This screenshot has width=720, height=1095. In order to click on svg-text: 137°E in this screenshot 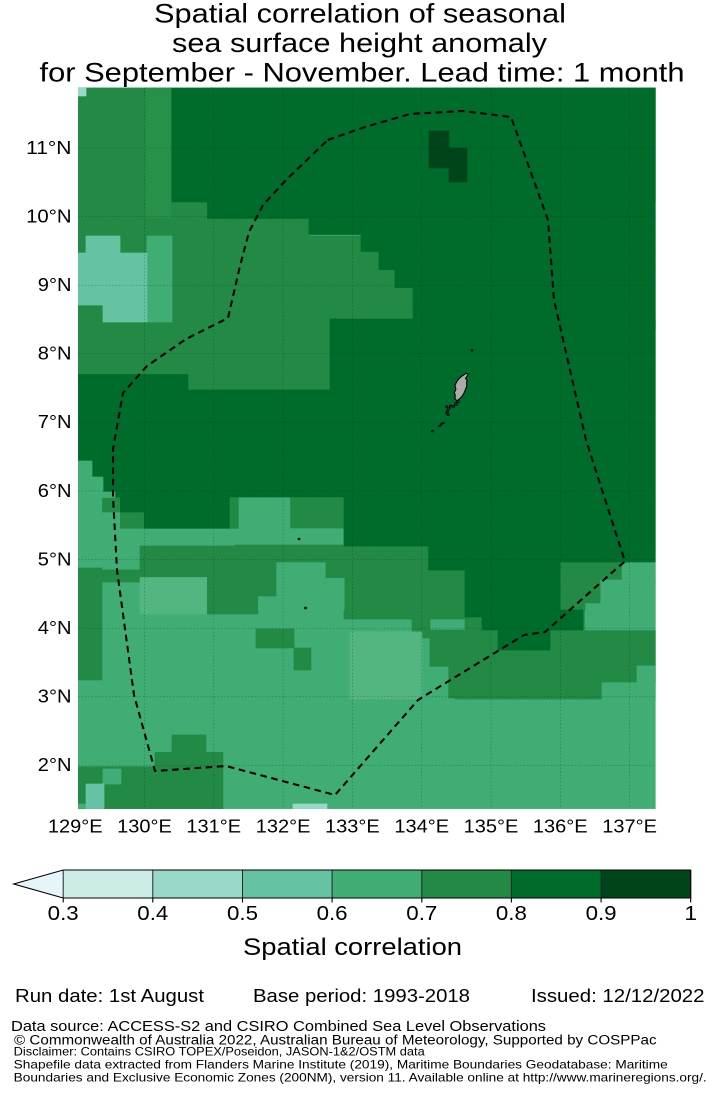, I will do `click(629, 826)`.